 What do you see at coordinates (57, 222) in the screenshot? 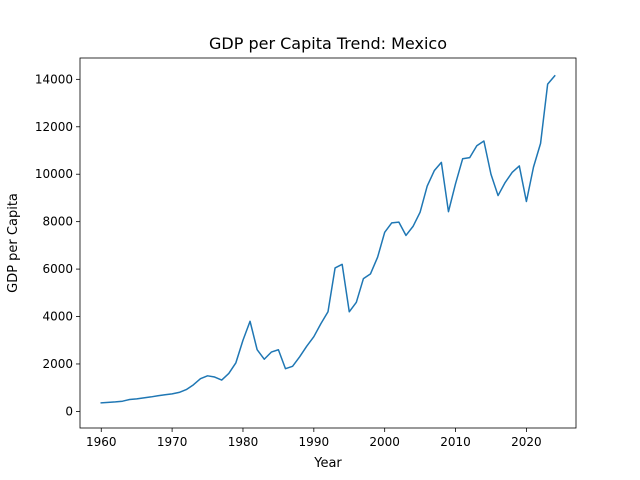
I see `y-tick-label: 8000` at bounding box center [57, 222].